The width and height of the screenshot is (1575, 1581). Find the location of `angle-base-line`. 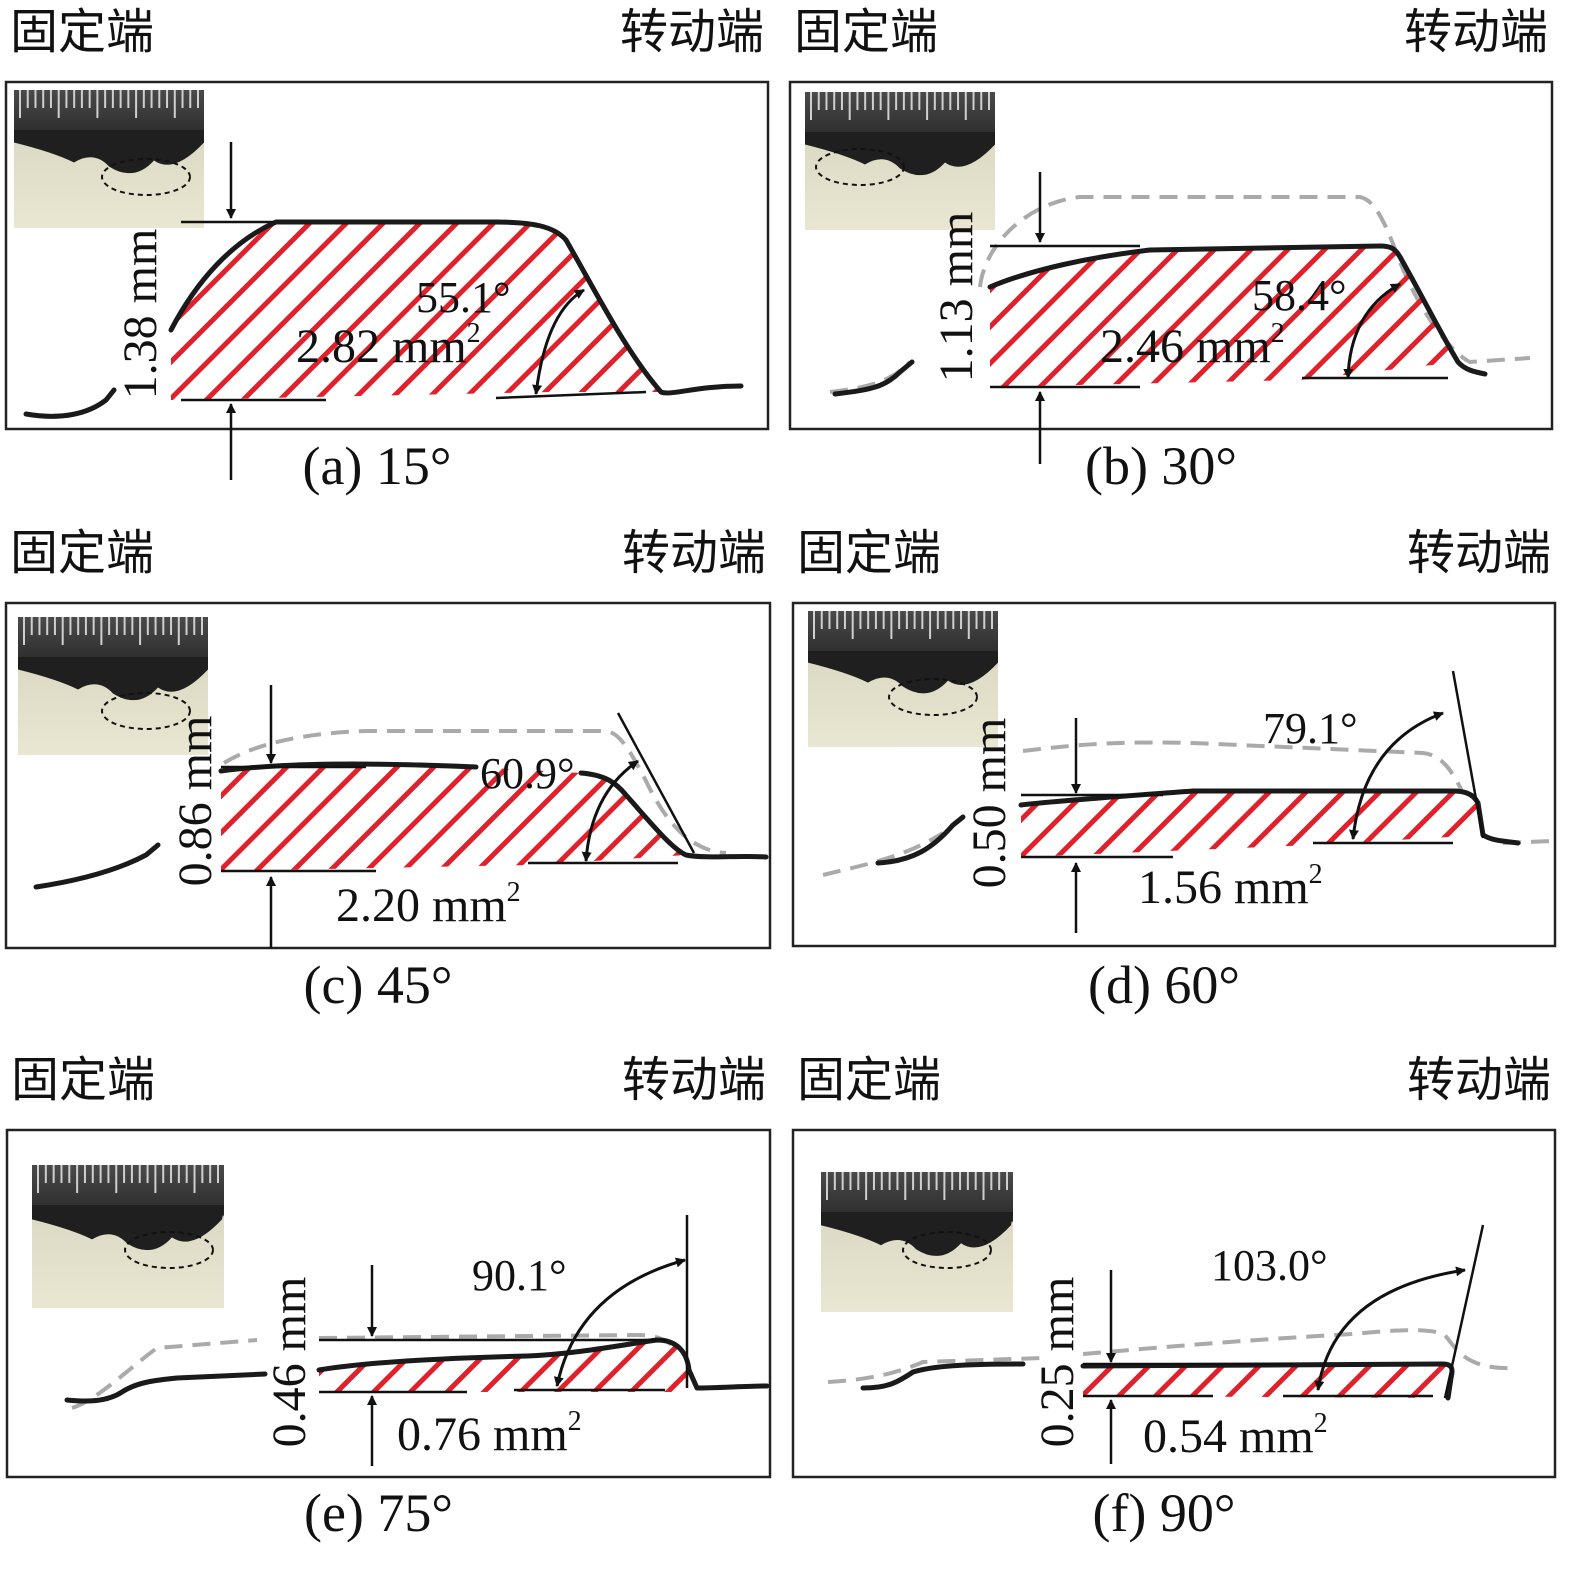

angle-base-line is located at coordinates (571, 395).